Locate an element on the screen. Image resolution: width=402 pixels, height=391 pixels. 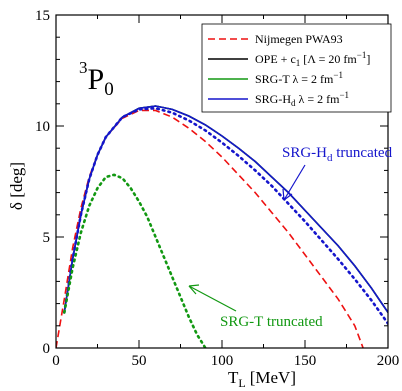
annotation-srg-hd-truncated: SRG-Hd truncated is located at coordinates (337, 154).